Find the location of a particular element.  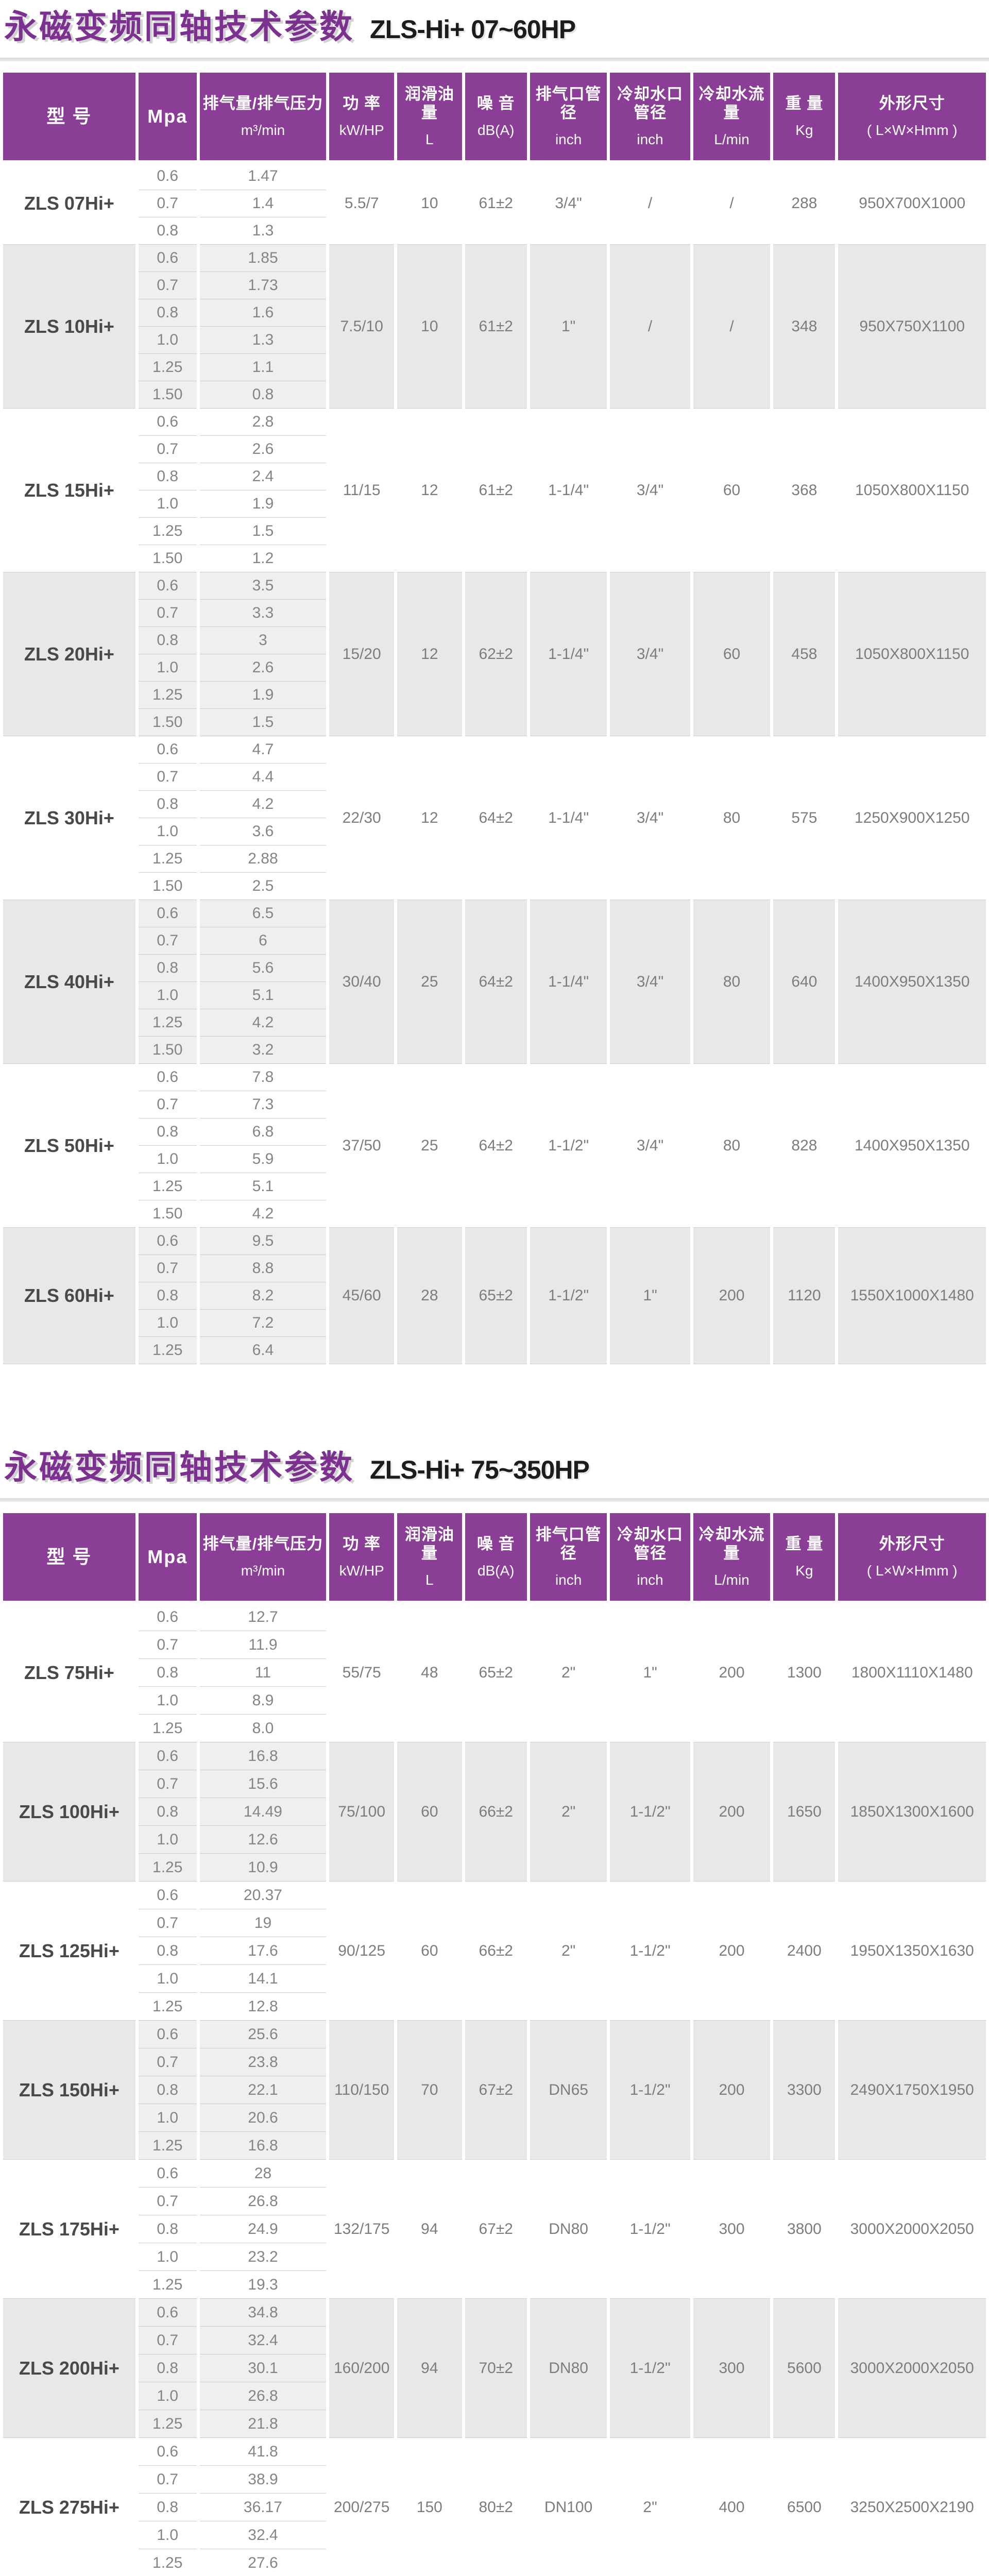

table-row: 0.7 19 is located at coordinates (494, 1923).